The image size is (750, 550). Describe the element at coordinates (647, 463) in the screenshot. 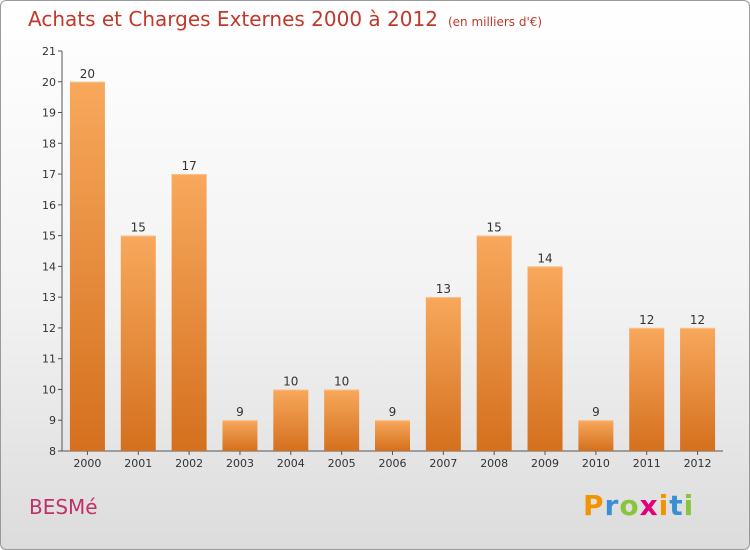

I see `x-tick-label: 2011` at that location.